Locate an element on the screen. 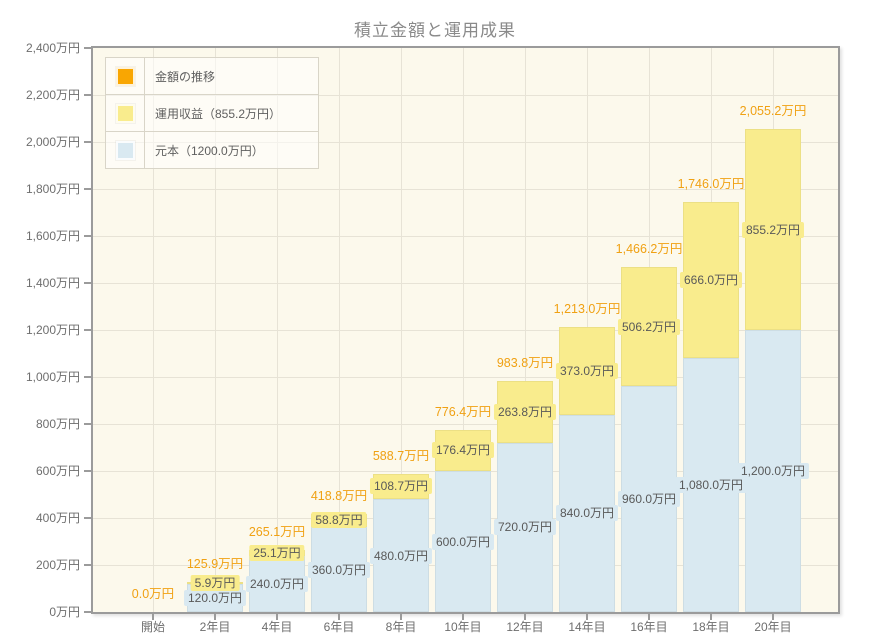  total-value-label: 0.0万円 is located at coordinates (153, 594).